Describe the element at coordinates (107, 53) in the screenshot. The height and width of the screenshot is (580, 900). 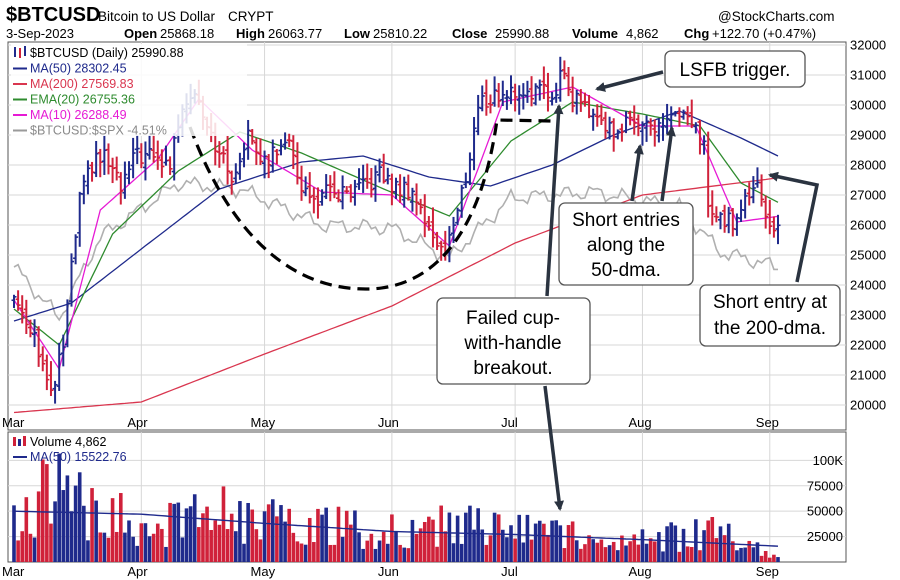
I see `legend-label: $BTCUSD (Daily) 25990.88` at that location.